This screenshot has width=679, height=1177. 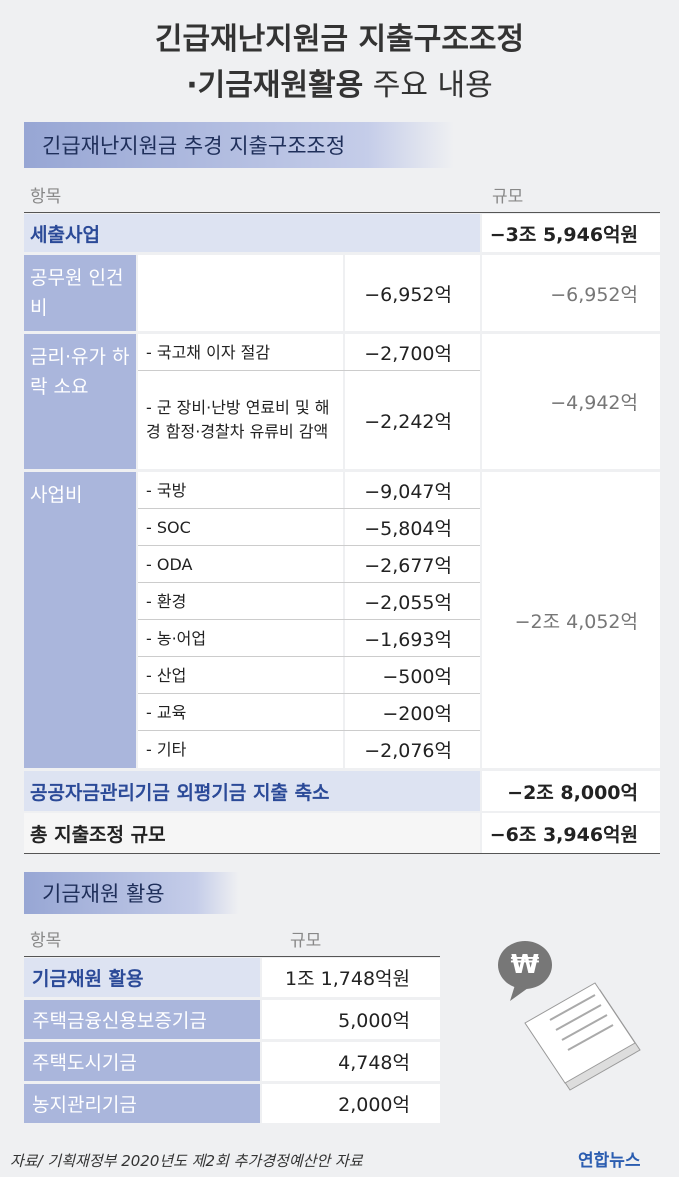 What do you see at coordinates (131, 893) in the screenshot?
I see `section-header: 기금재원 활용` at bounding box center [131, 893].